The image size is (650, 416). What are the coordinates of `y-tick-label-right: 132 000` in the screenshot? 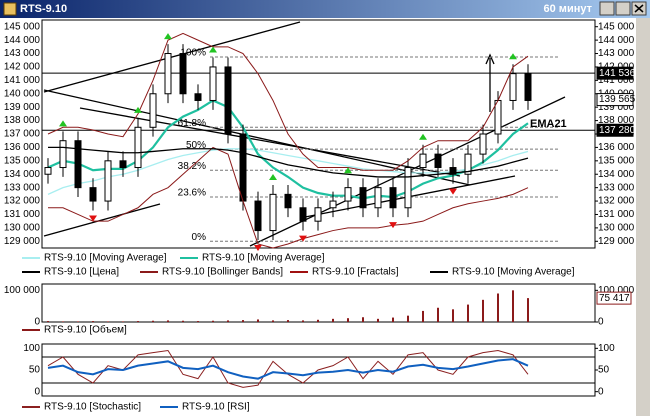 It's located at (616, 201).